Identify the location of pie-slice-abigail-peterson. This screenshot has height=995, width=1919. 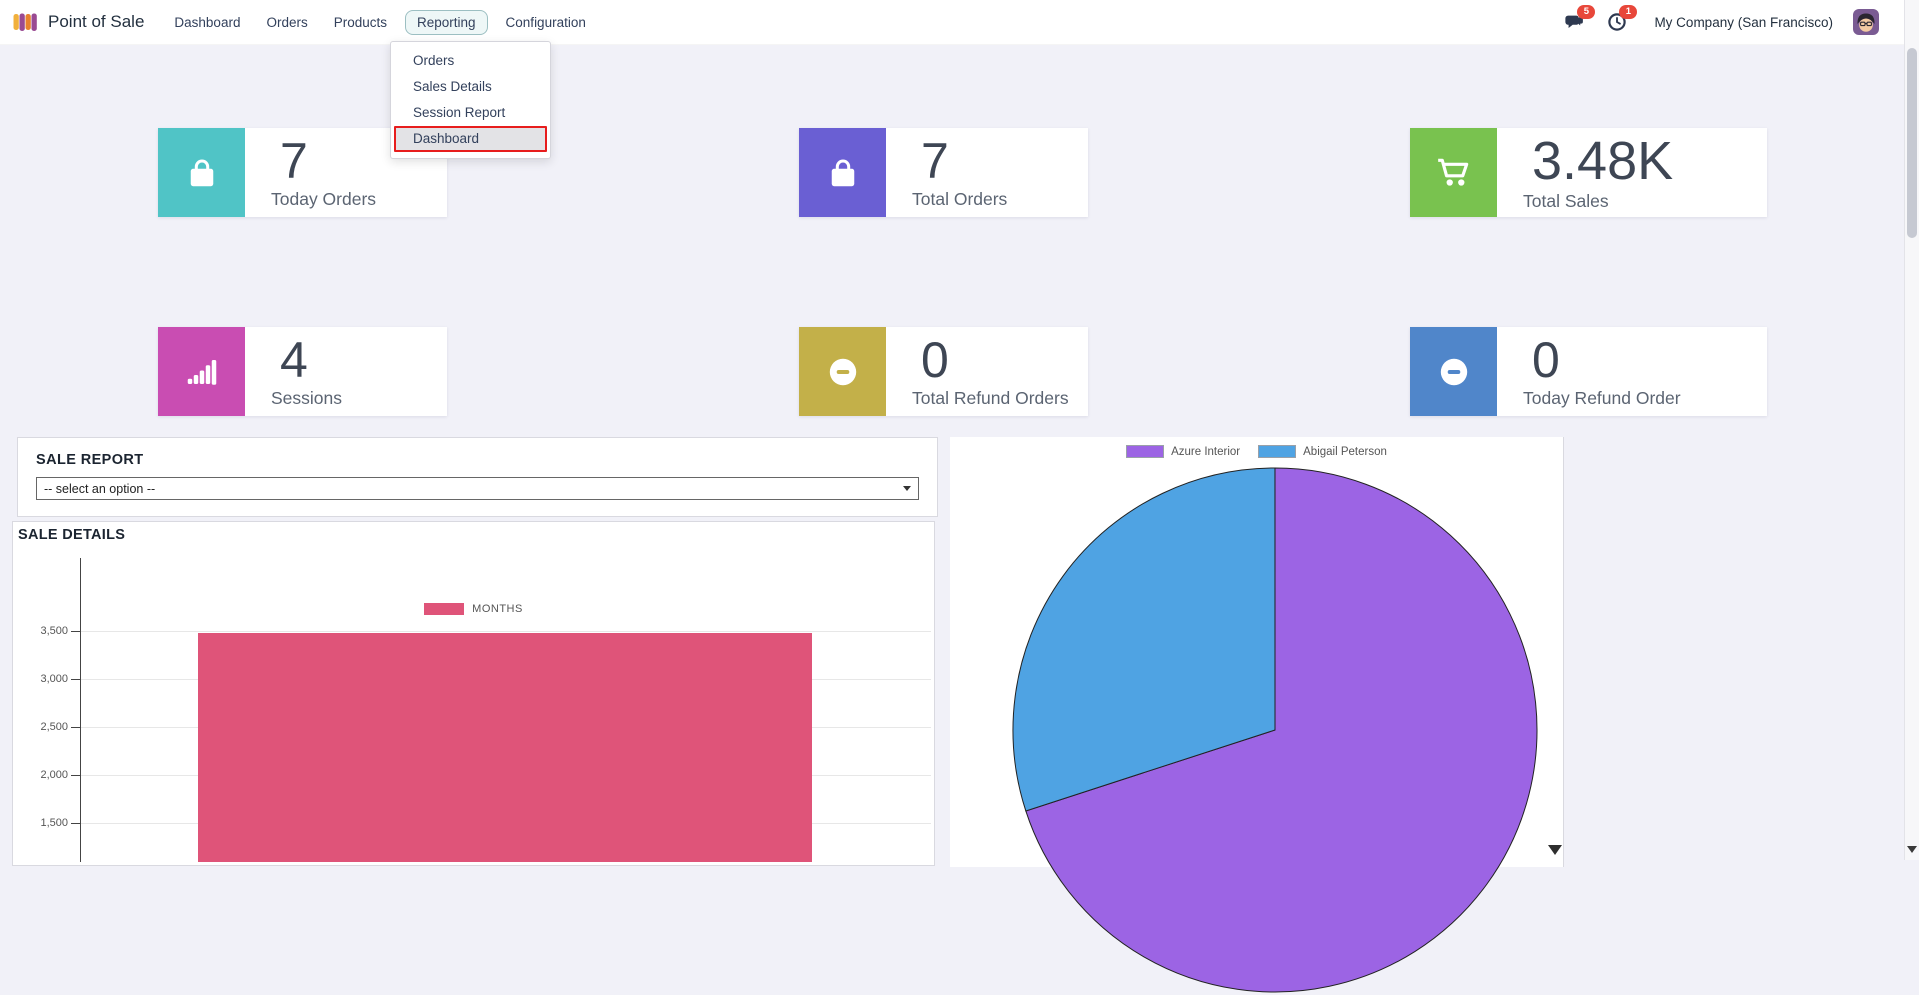
(1144, 639).